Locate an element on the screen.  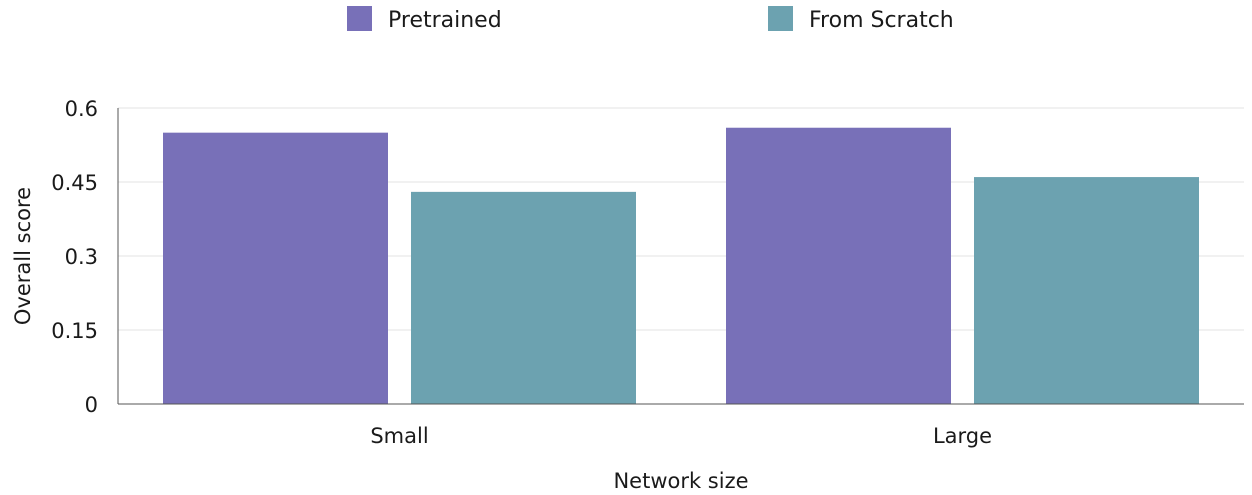
y-tick-label: 0.45 is located at coordinates (74, 183).